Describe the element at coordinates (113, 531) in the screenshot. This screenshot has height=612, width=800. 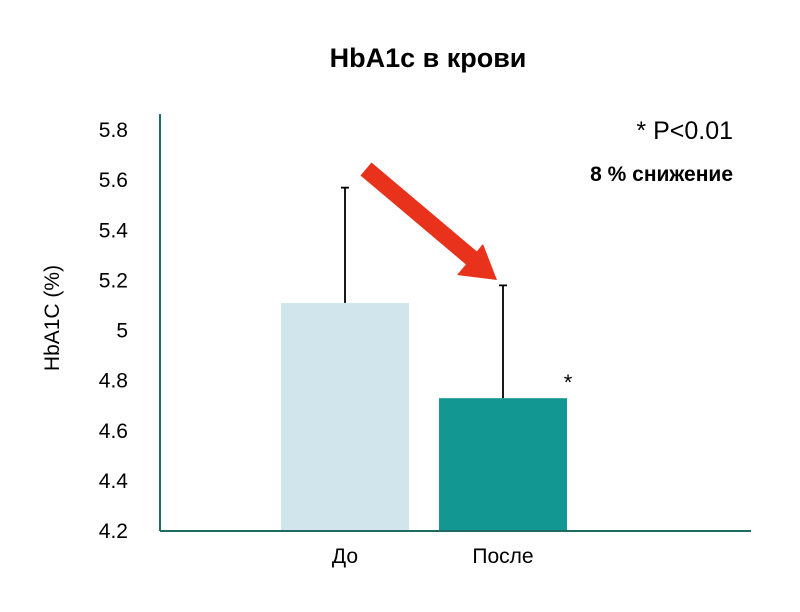
I see `y-tick-label: 4.2` at that location.